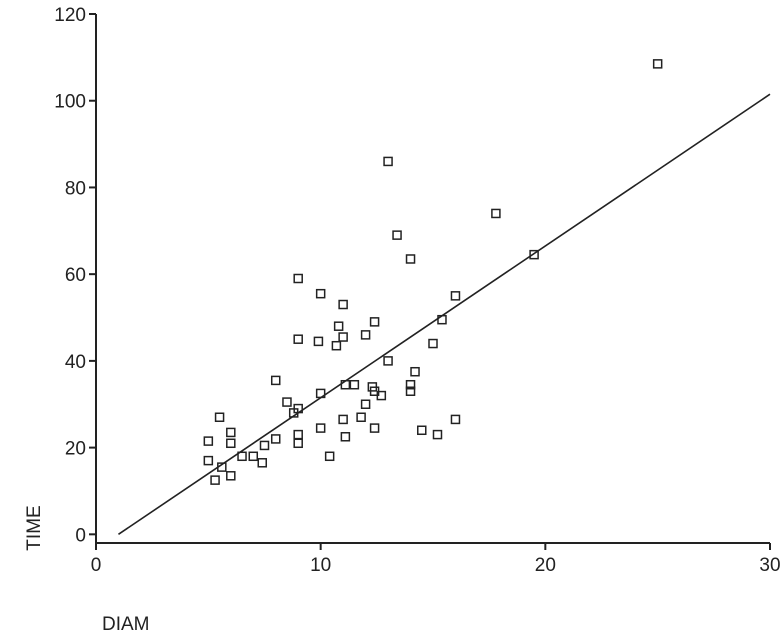 Image resolution: width=783 pixels, height=635 pixels. What do you see at coordinates (126, 624) in the screenshot?
I see `x-axis-title: DIAM` at bounding box center [126, 624].